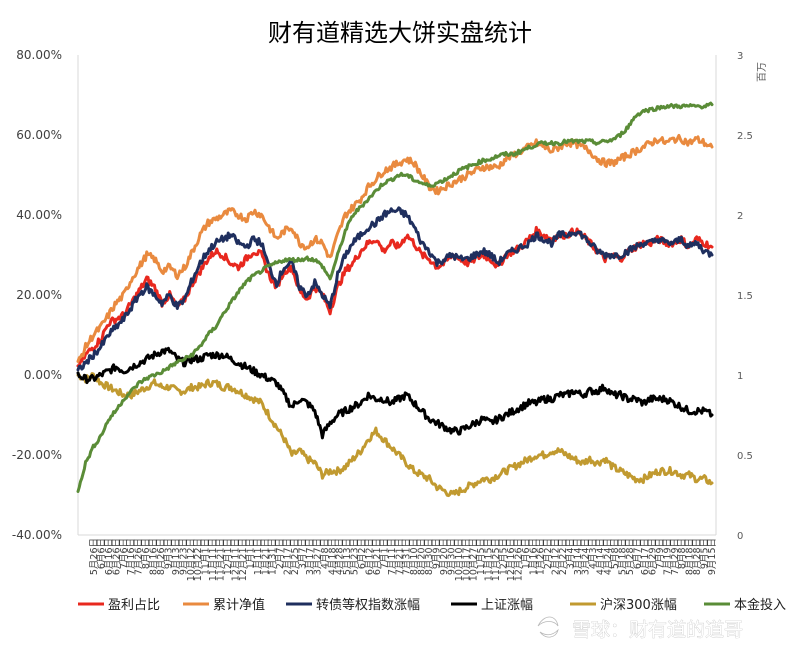  Describe the element at coordinates (526, 553) in the screenshot. I see `x-tick-label: 1月6日` at that location.